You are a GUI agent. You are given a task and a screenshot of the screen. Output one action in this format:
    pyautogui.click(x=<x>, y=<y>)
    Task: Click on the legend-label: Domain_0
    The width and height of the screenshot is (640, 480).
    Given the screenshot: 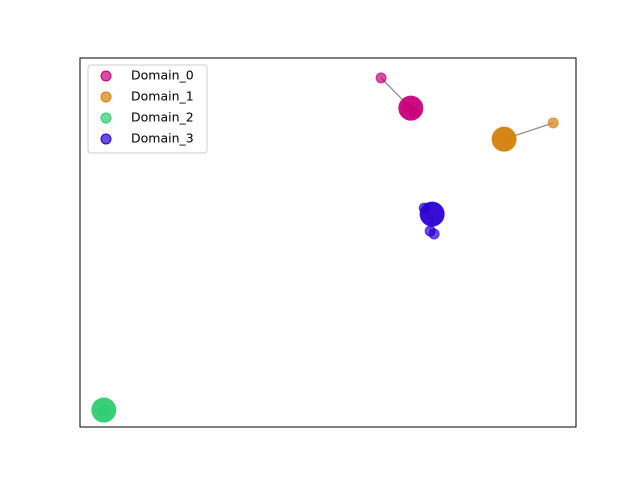 What is the action you would take?
    pyautogui.click(x=162, y=75)
    